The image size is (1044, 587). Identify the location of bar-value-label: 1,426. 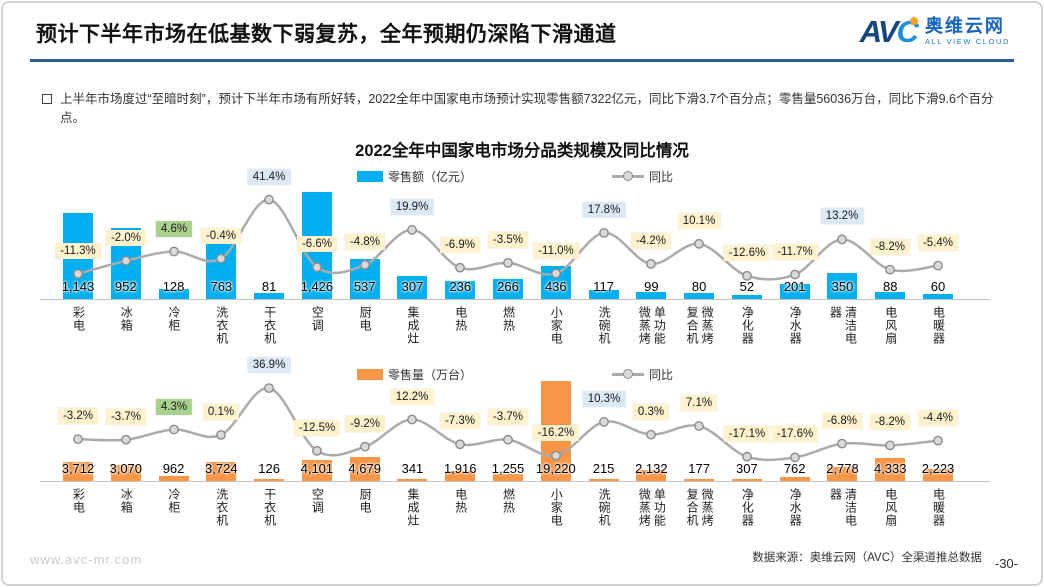
(317, 286).